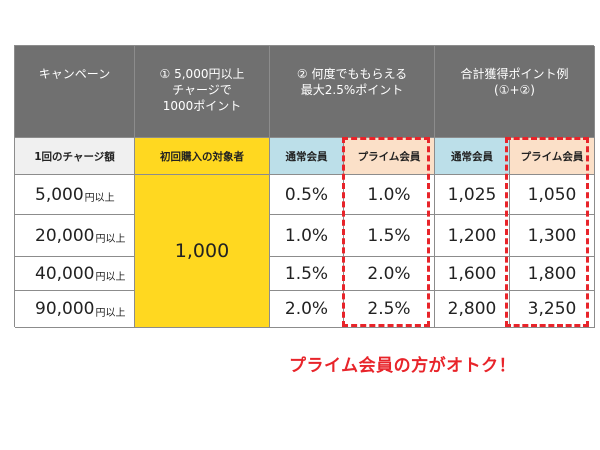  I want to click on regular-total-cell: 2,800, so click(472, 309).